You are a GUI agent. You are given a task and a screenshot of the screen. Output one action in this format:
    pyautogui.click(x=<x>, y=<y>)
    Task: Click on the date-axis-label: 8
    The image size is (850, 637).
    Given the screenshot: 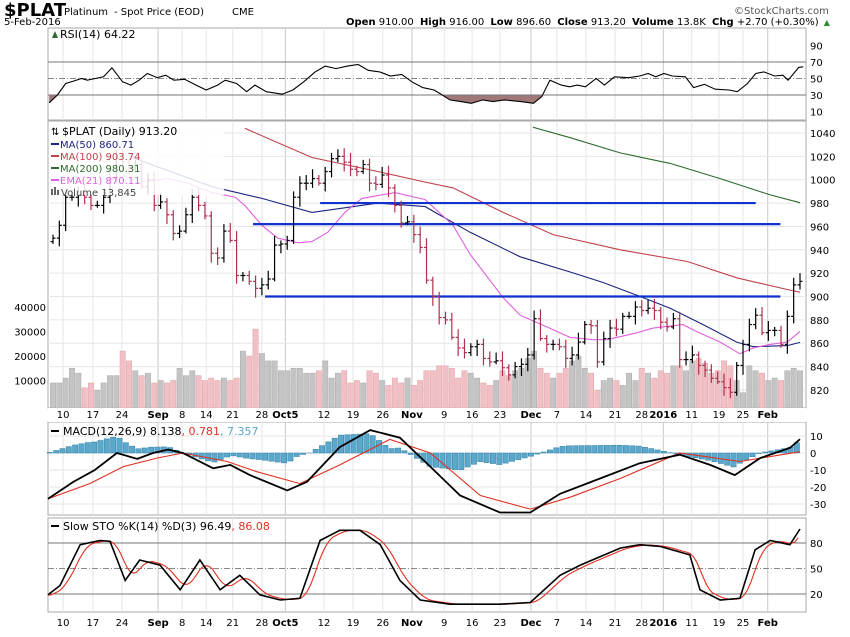 What is the action you would take?
    pyautogui.click(x=182, y=415)
    